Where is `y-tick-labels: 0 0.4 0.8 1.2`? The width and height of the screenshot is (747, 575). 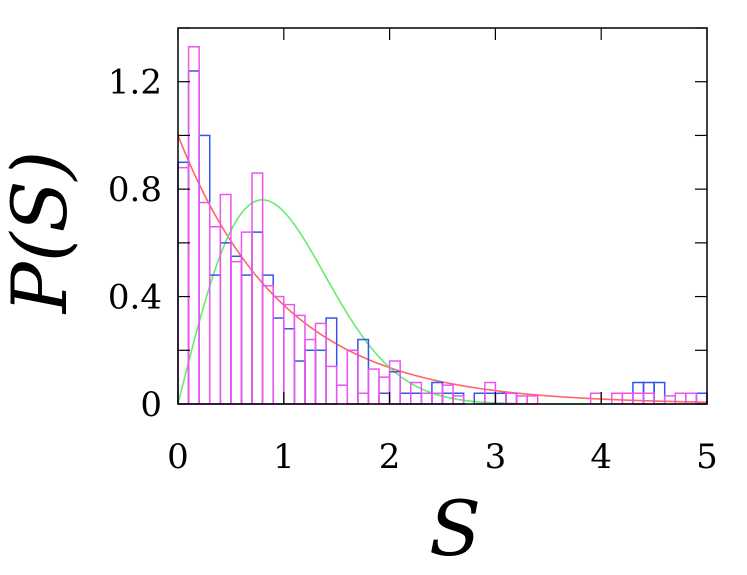
y-tick-labels: 0 0.4 0.8 1.2 is located at coordinates (135, 244).